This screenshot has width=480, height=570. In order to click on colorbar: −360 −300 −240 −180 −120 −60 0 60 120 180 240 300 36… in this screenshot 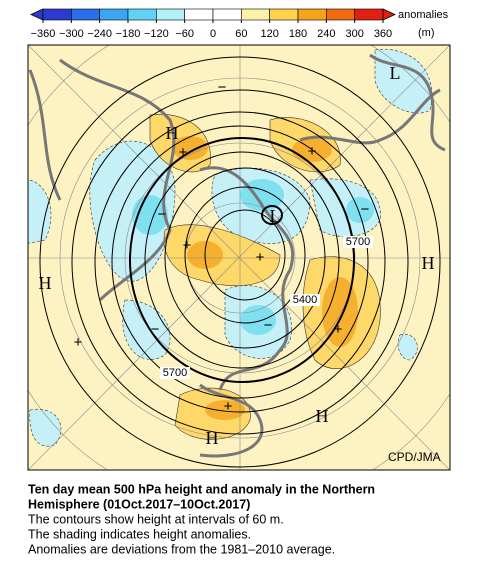, I will do `click(213, 24)`.